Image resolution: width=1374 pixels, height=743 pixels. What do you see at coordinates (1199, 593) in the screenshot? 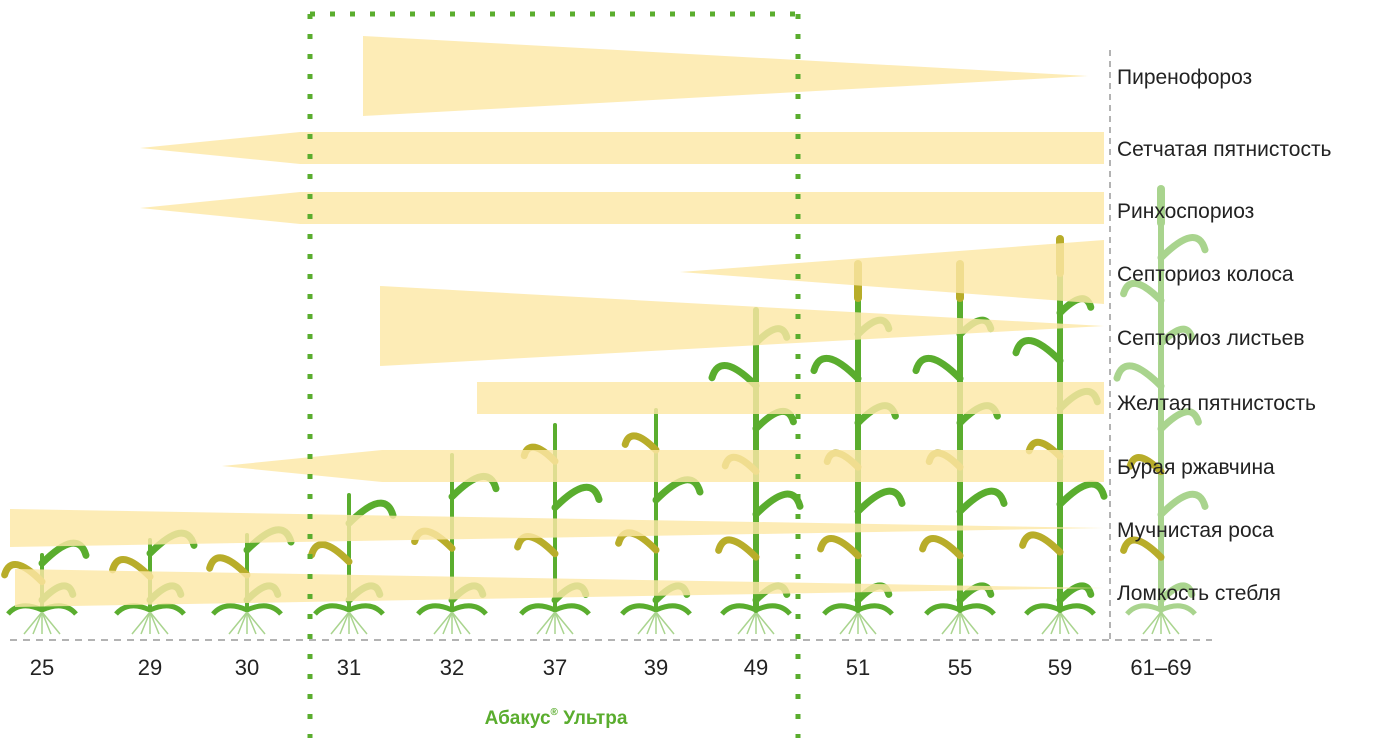
I see `disease-label: Ломкость стебля` at bounding box center [1199, 593].